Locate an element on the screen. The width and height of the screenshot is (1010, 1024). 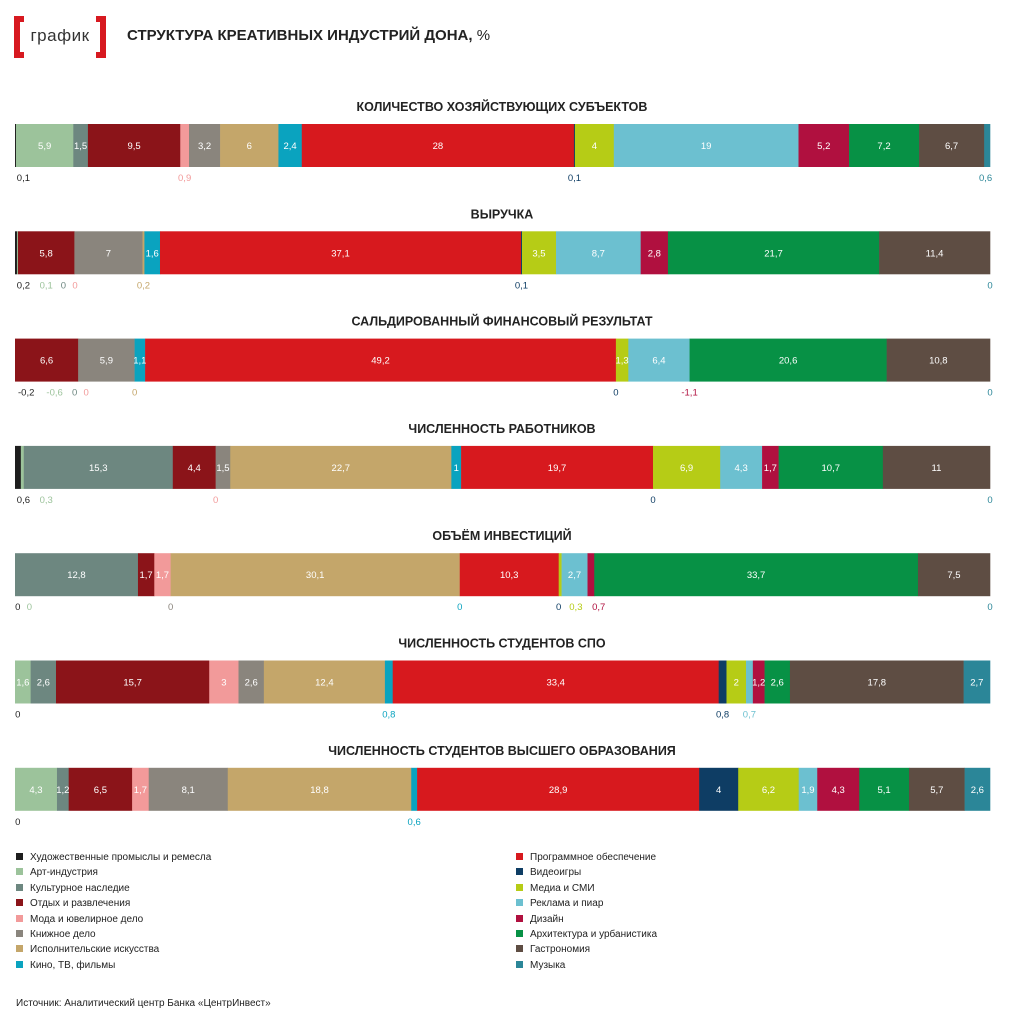
legend-label: Реклама и пиар is located at coordinates (567, 904).